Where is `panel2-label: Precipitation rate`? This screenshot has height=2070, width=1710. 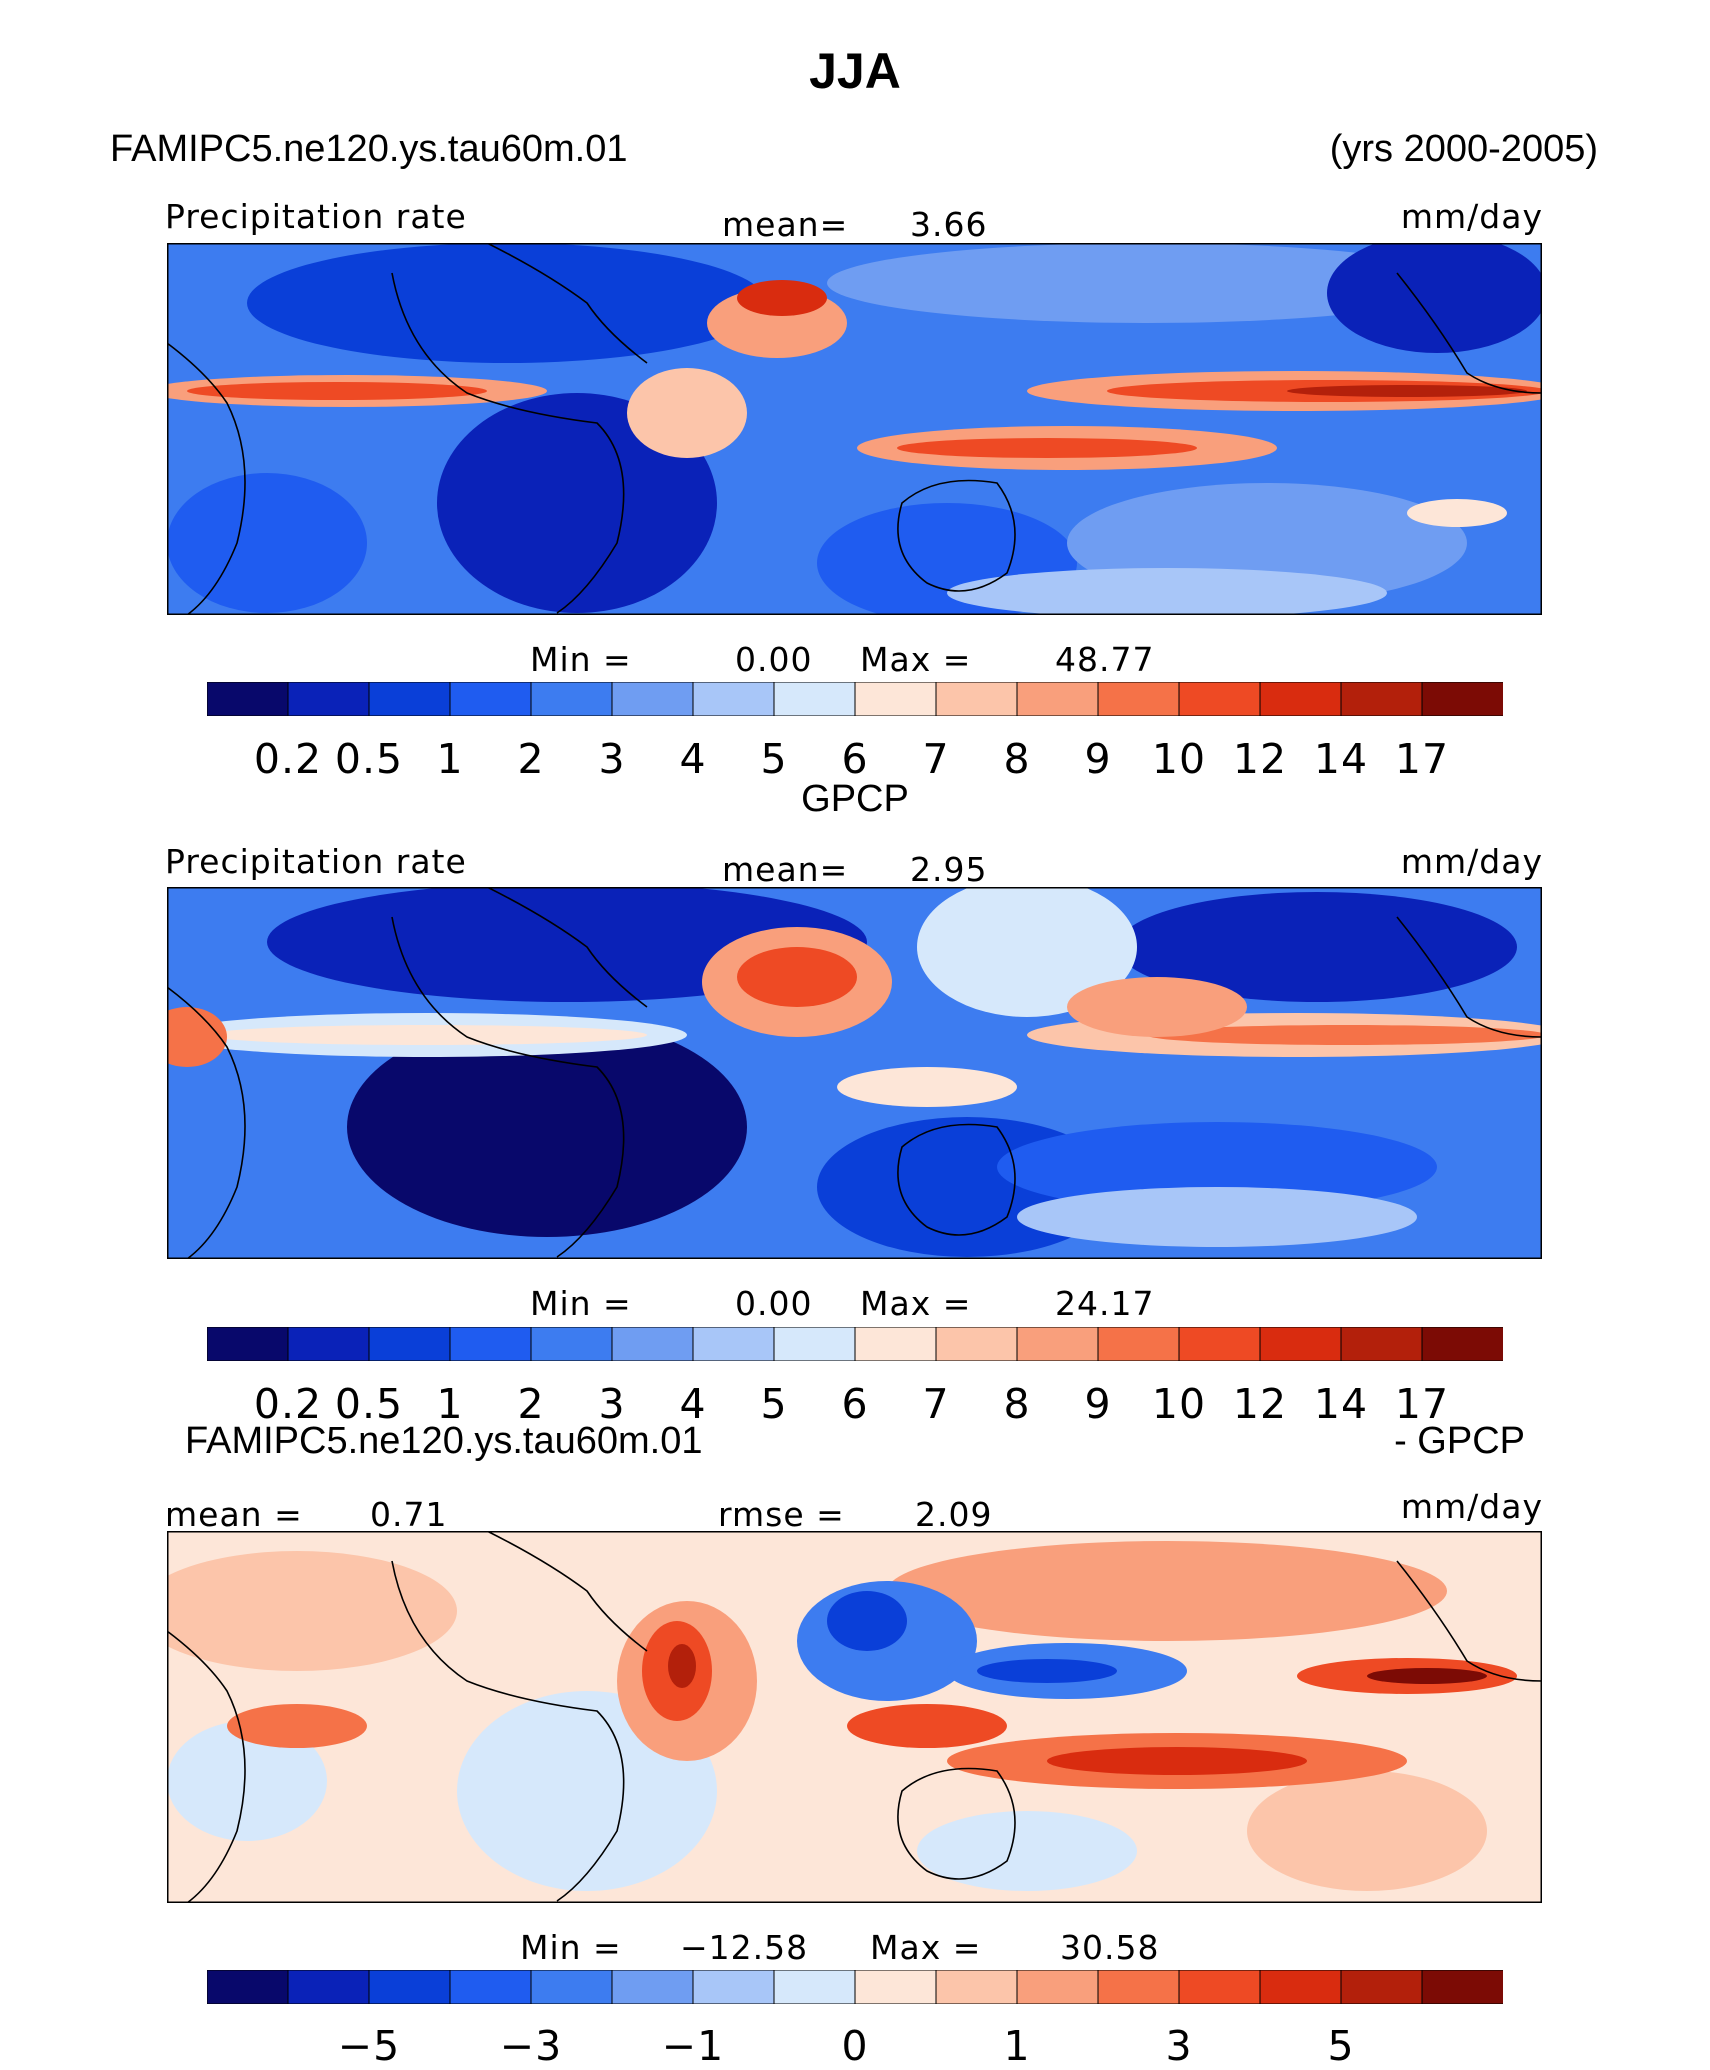 panel2-label: Precipitation rate is located at coordinates (316, 861).